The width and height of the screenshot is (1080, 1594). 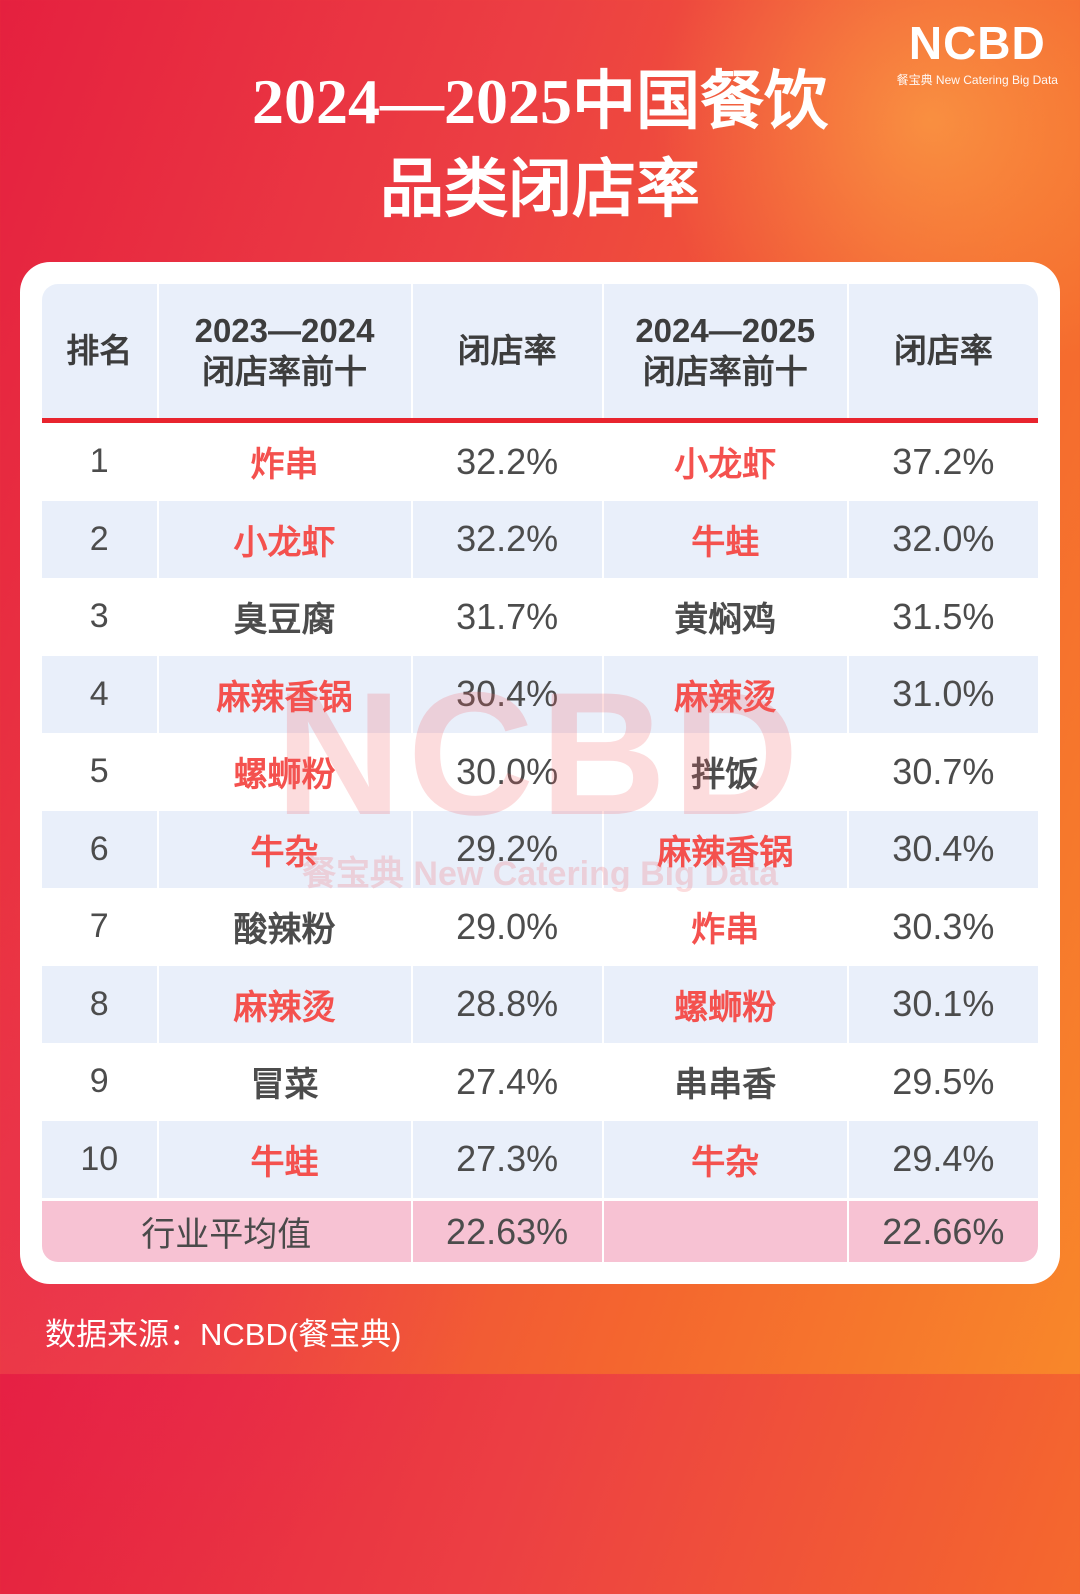 What do you see at coordinates (283, 1004) in the screenshot?
I see `category-2023: 麻辣烫` at bounding box center [283, 1004].